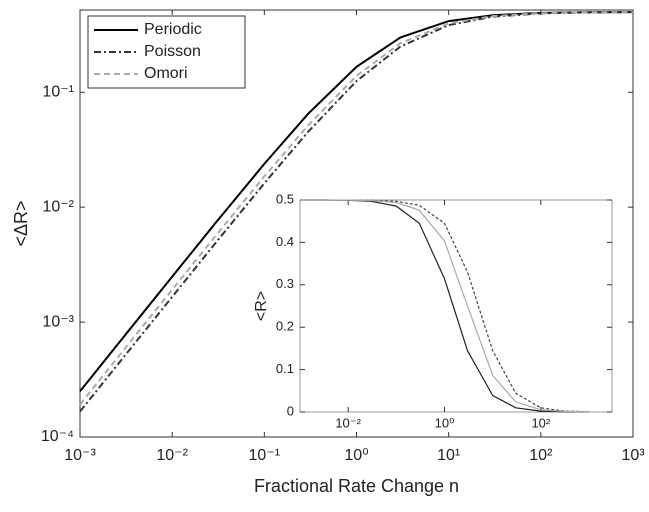 The width and height of the screenshot is (649, 512). What do you see at coordinates (356, 486) in the screenshot?
I see `x-axis-label: Fractional Rate Change n` at bounding box center [356, 486].